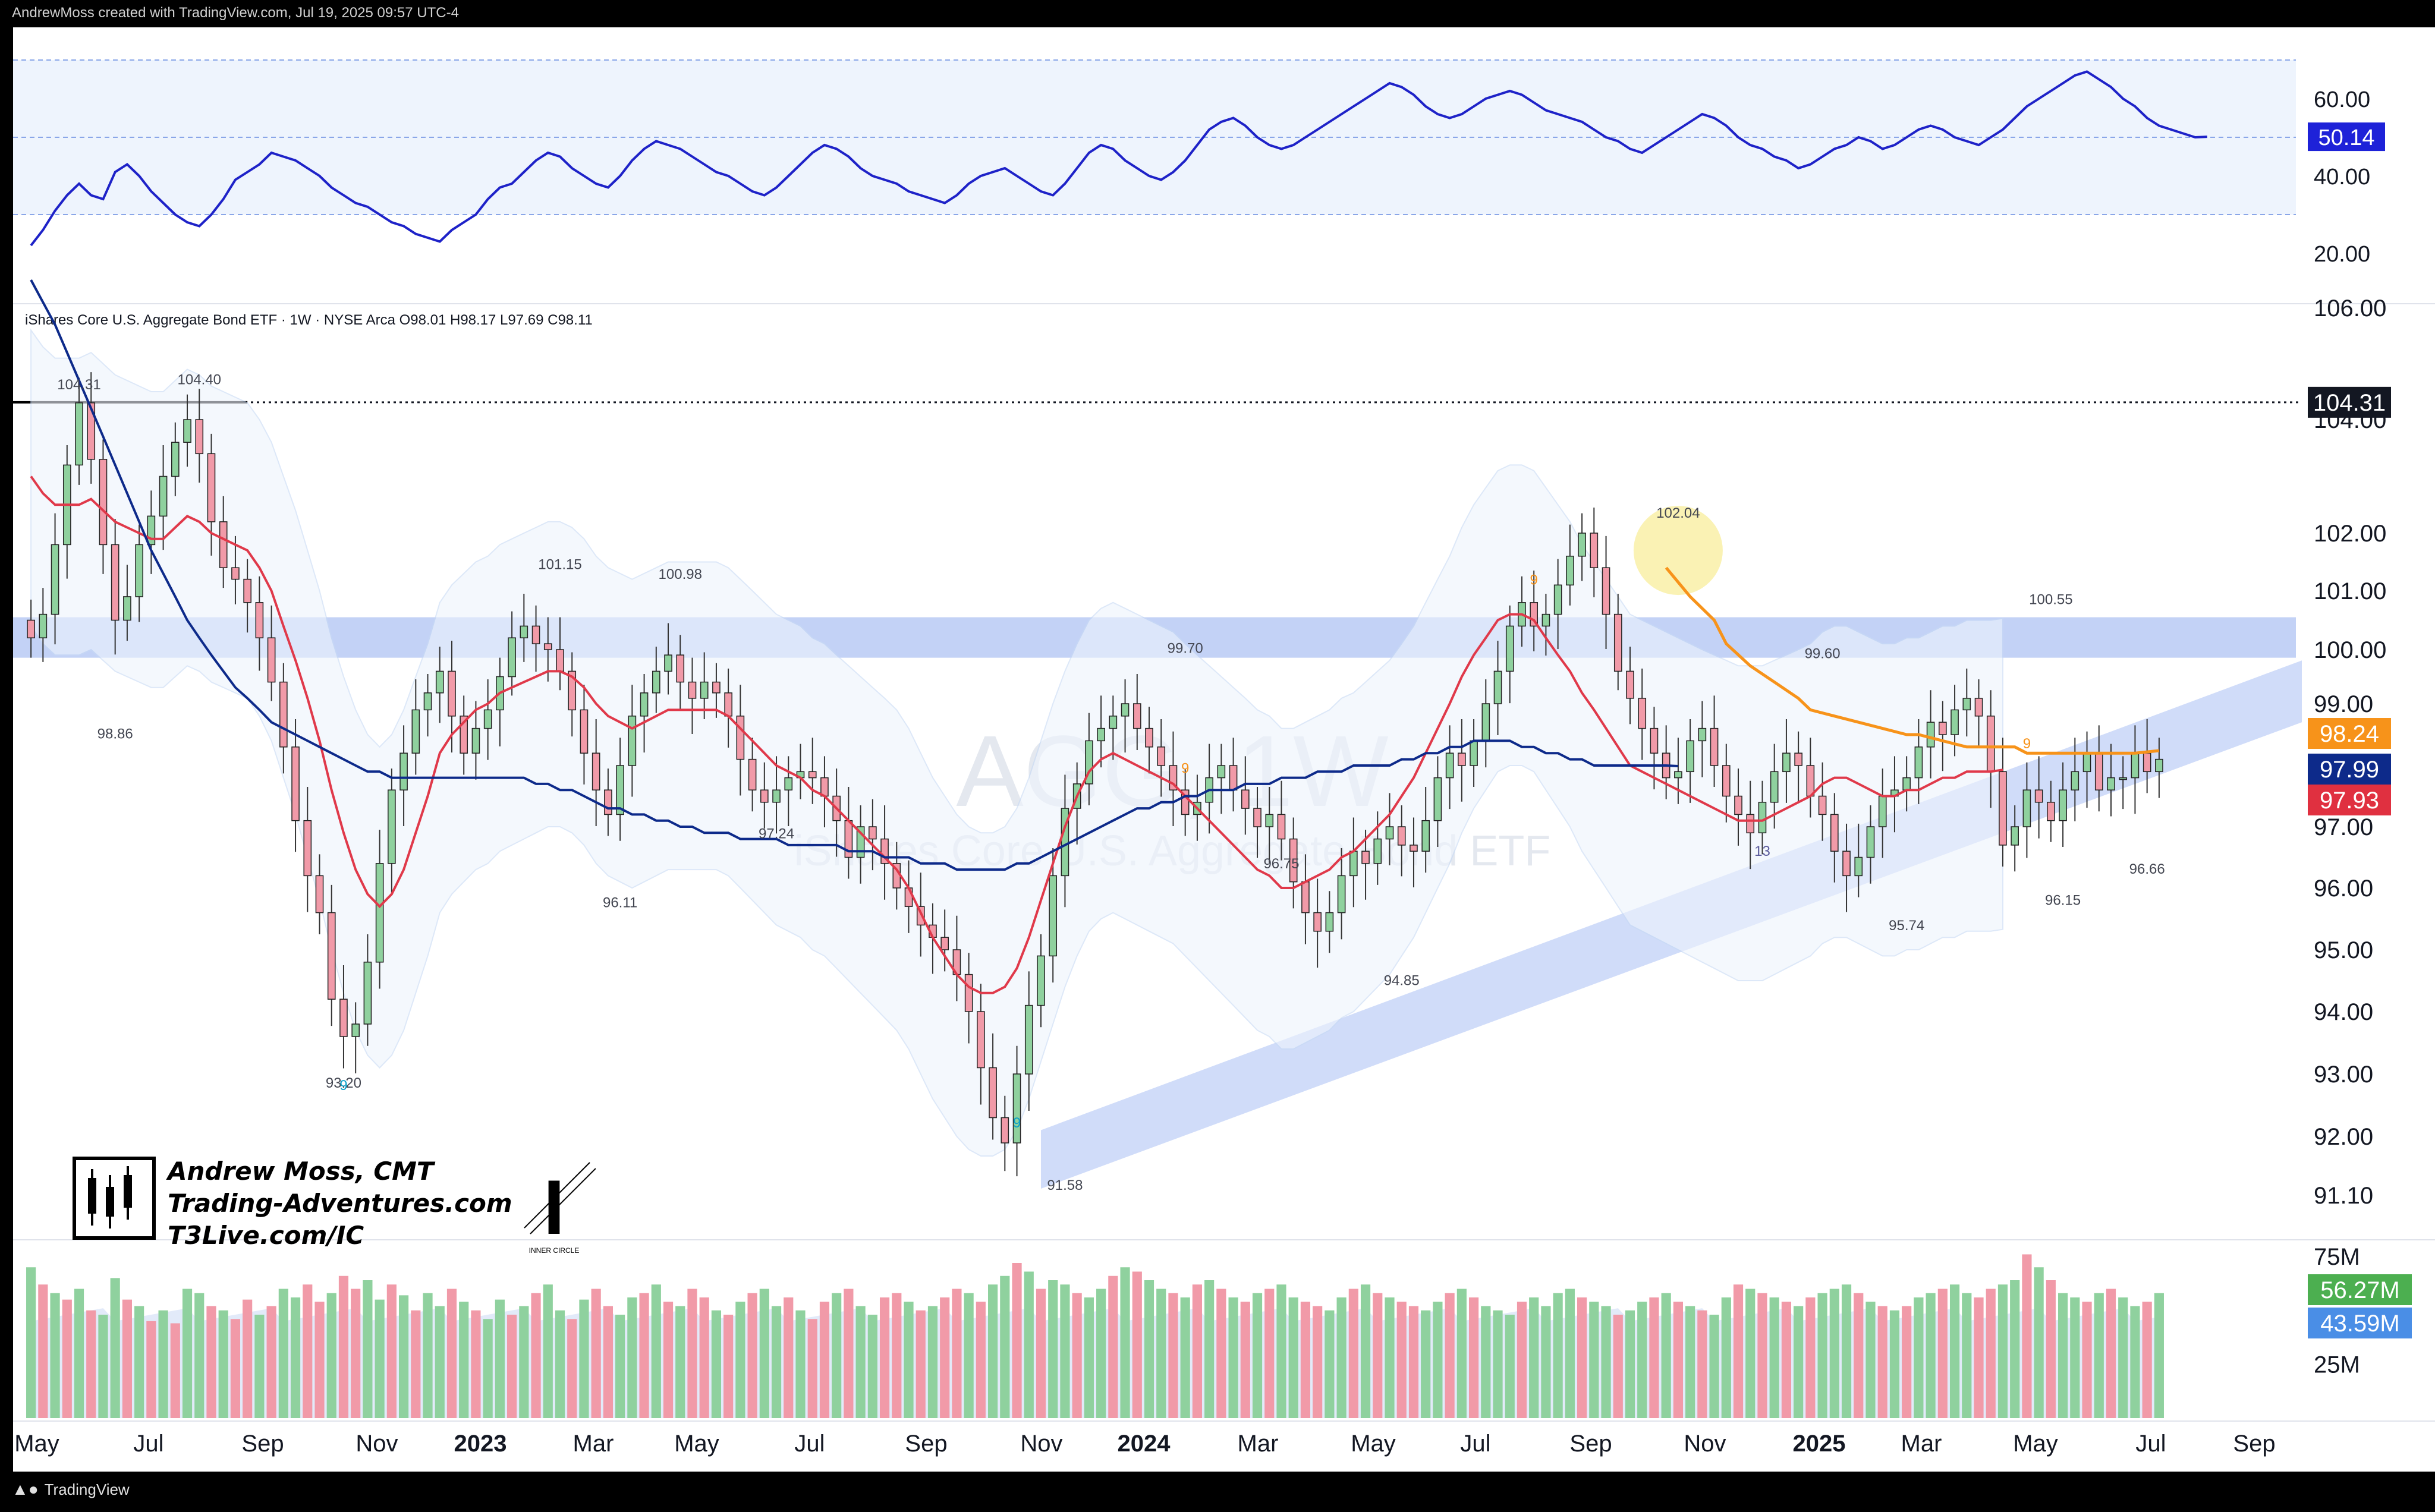 This screenshot has width=2435, height=1512. What do you see at coordinates (71, 1489) in the screenshot?
I see `footer-brand: ▲● TradingView` at bounding box center [71, 1489].